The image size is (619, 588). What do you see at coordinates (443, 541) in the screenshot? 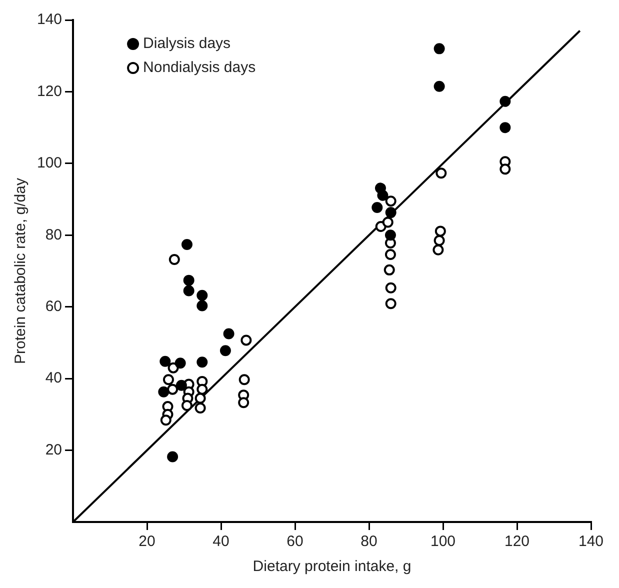
I see `x-tick-label: 100` at bounding box center [443, 541].